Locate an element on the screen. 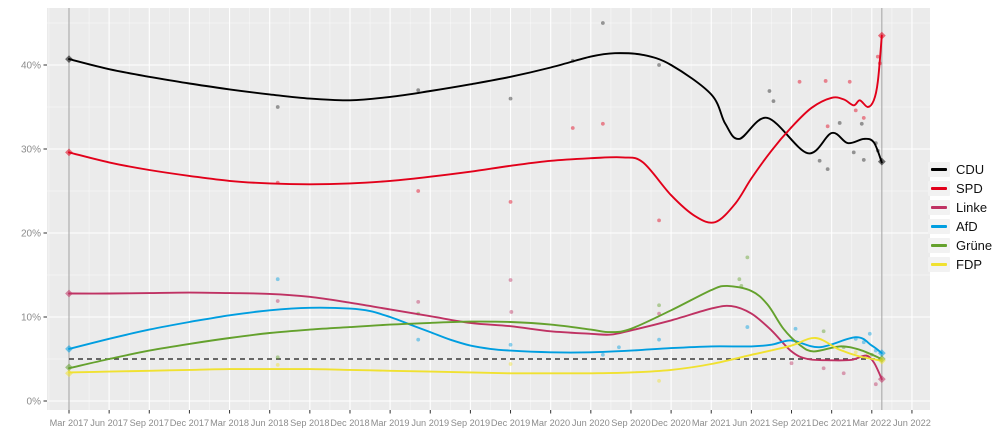 The height and width of the screenshot is (444, 1000). svg-text: Dec 2021 is located at coordinates (831, 423).